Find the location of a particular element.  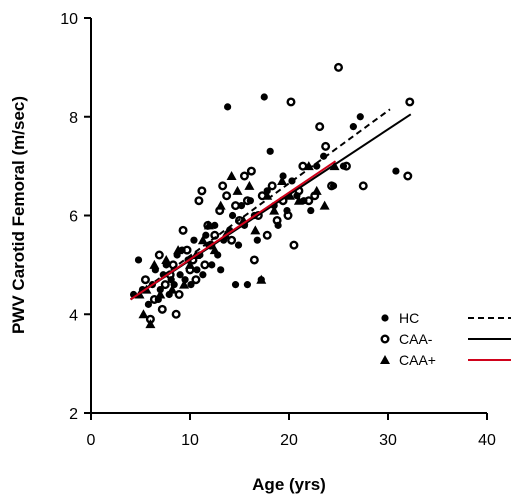

y-tick-label: 8 is located at coordinates (73, 118).